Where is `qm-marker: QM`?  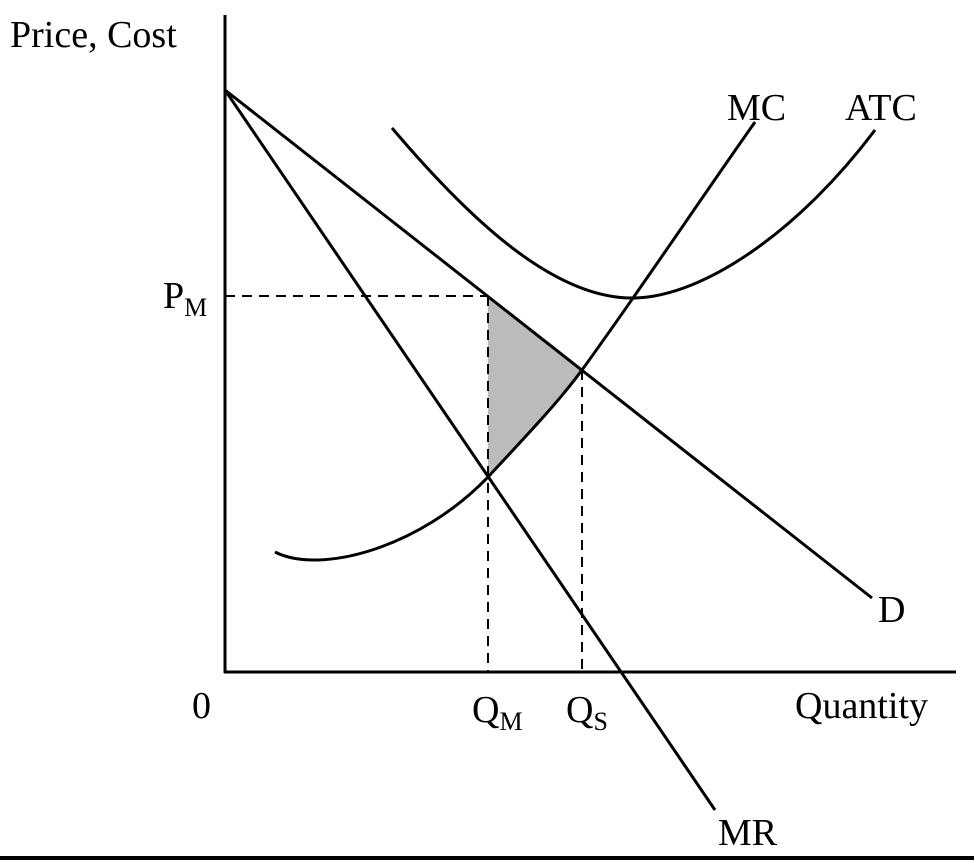 qm-marker: QM is located at coordinates (497, 712).